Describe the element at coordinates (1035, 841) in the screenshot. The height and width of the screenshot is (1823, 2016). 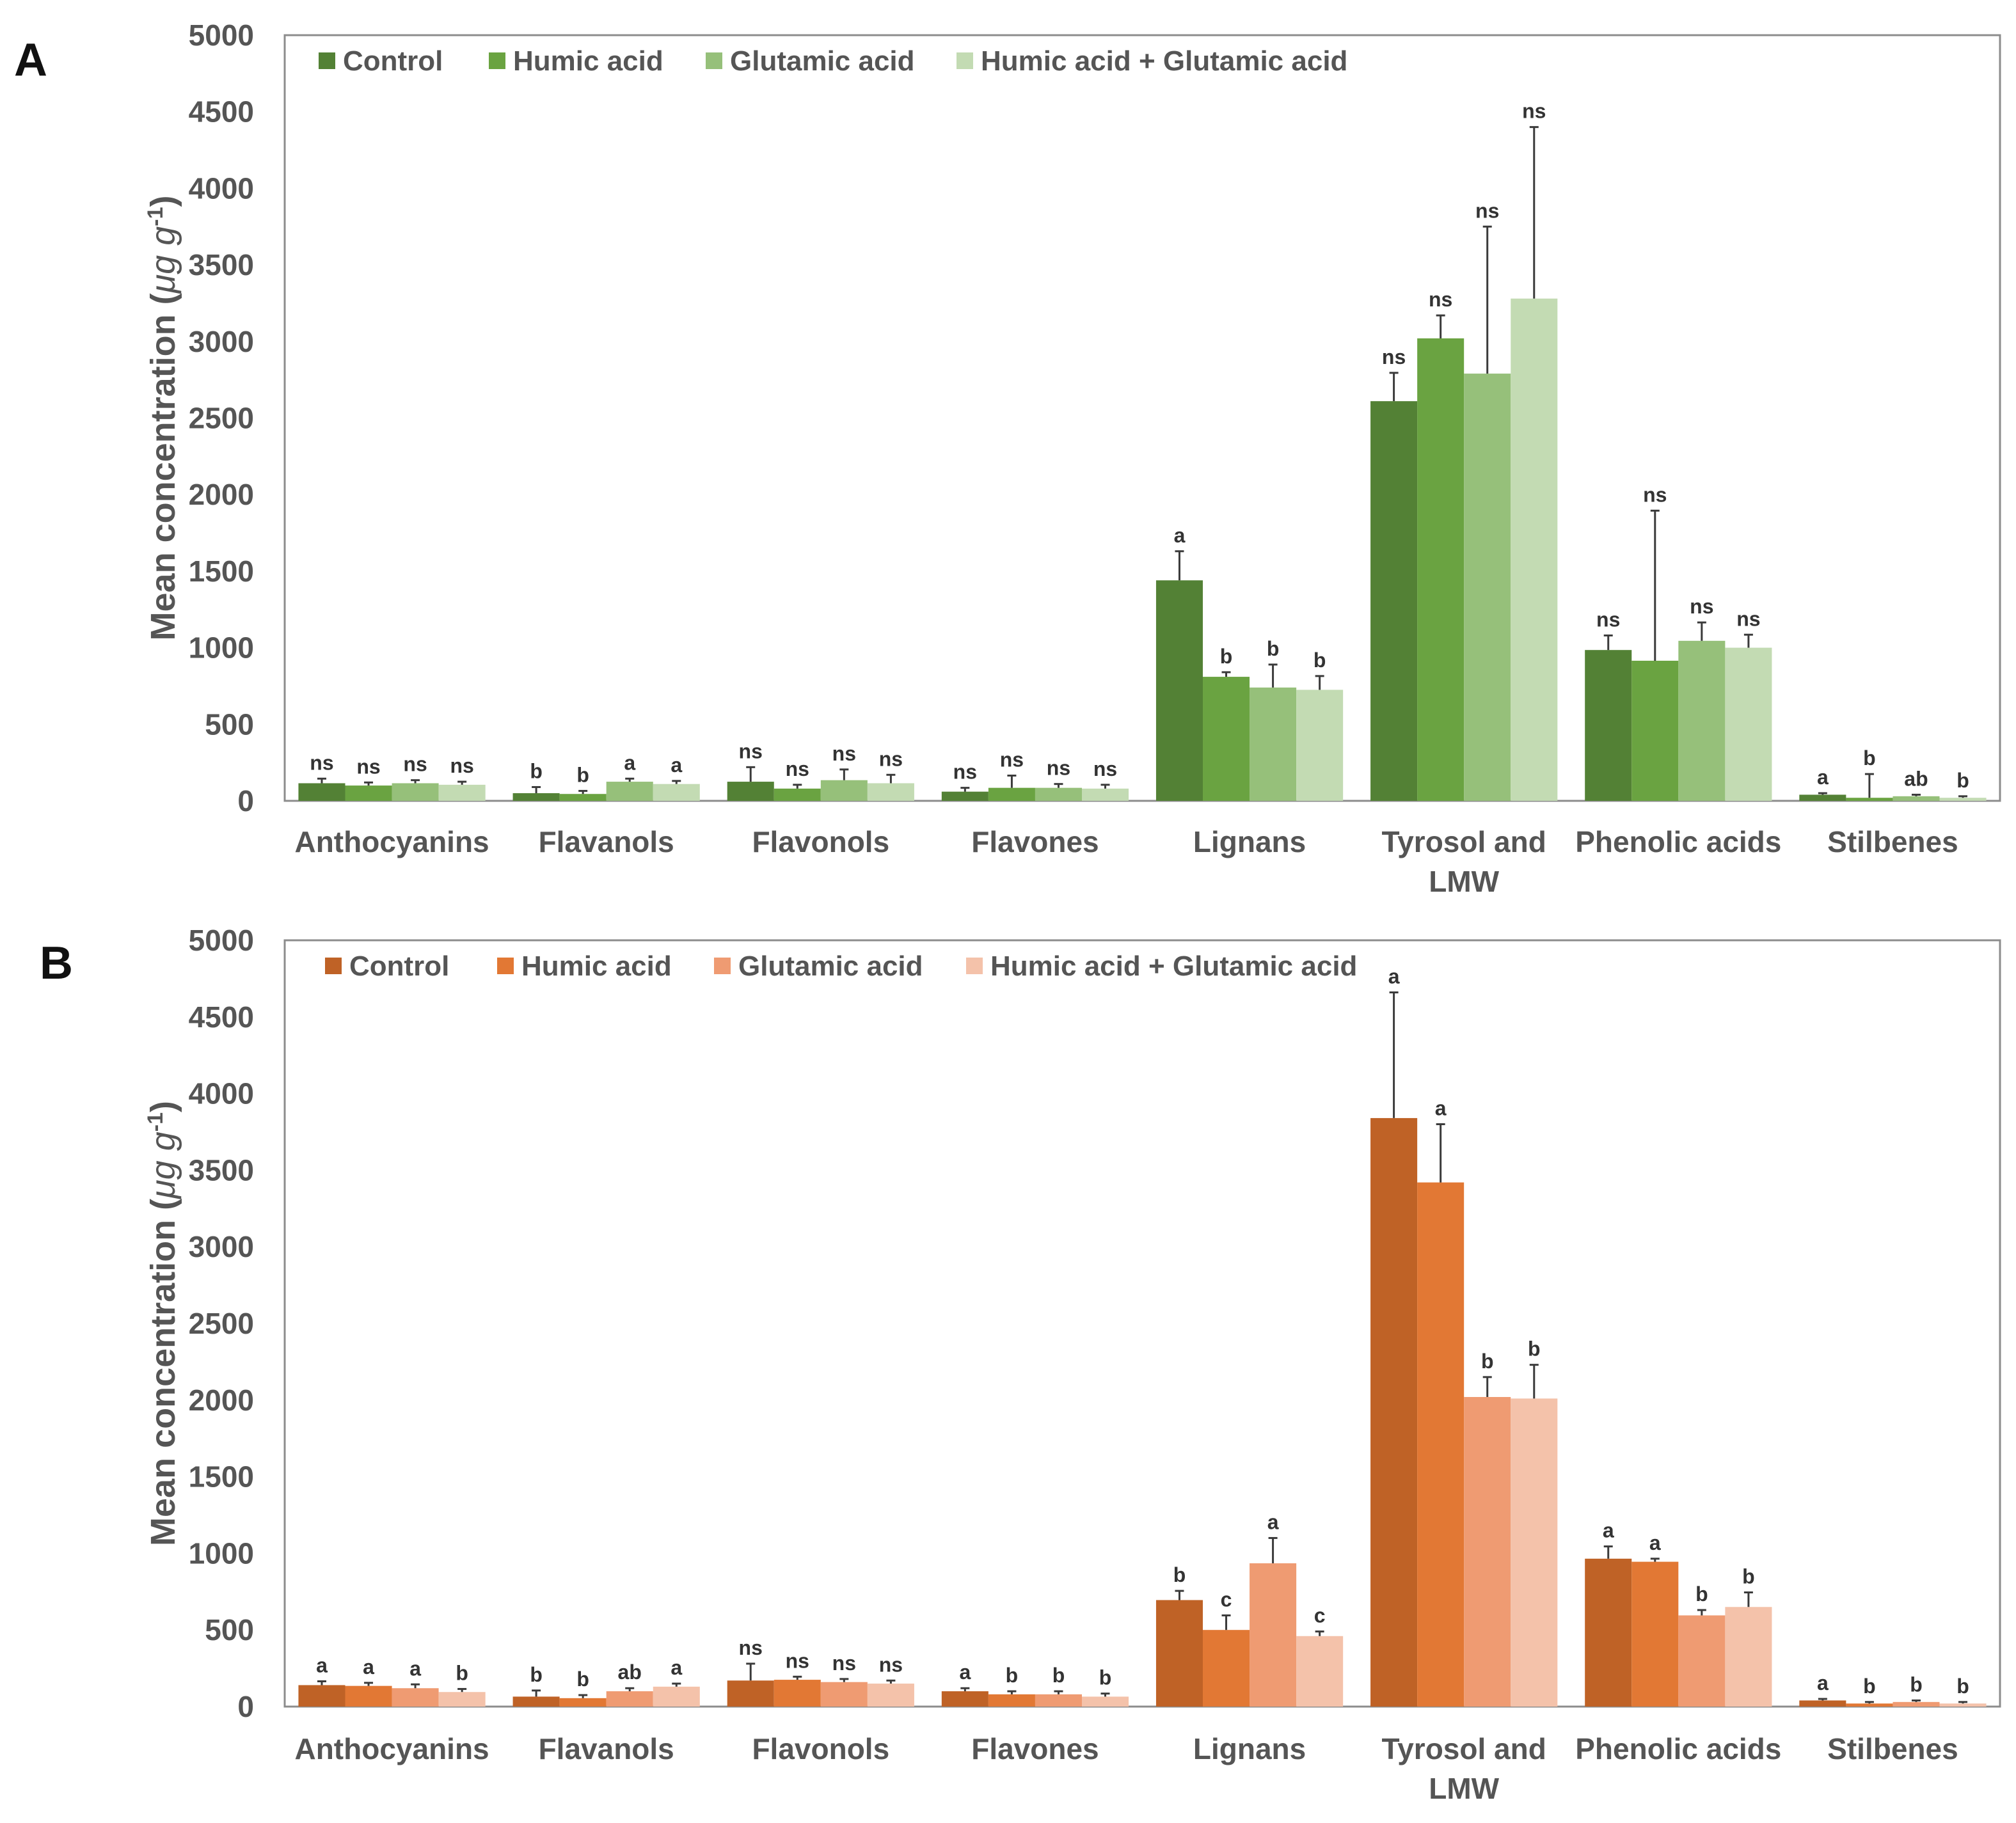
I see `x-tick-label: Flavones` at that location.